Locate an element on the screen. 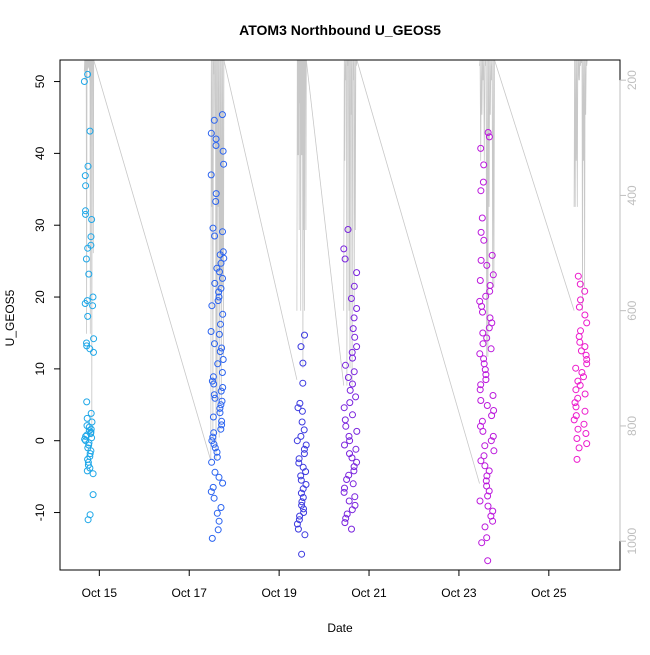 The height and width of the screenshot is (655, 650). y2-tick-label: 200 is located at coordinates (632, 80).